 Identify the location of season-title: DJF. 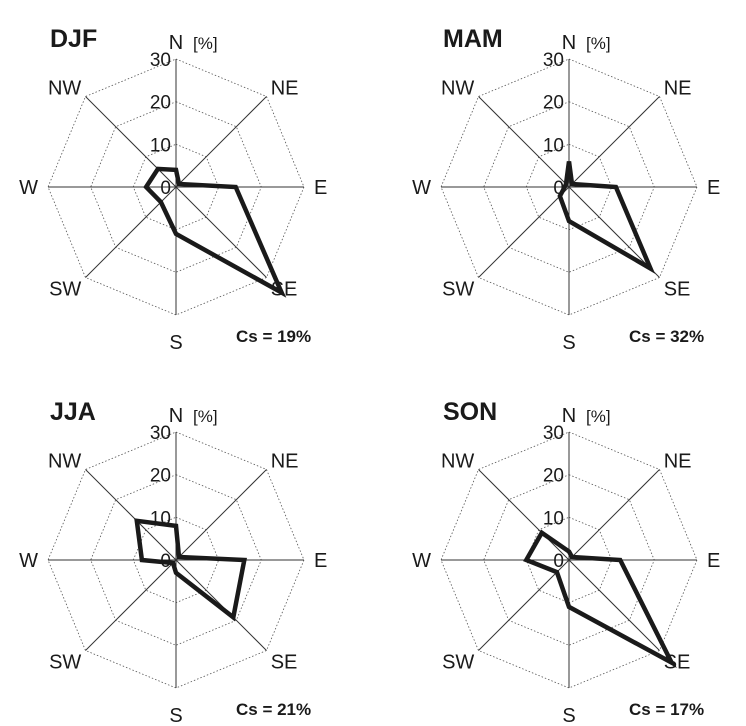
(73, 39).